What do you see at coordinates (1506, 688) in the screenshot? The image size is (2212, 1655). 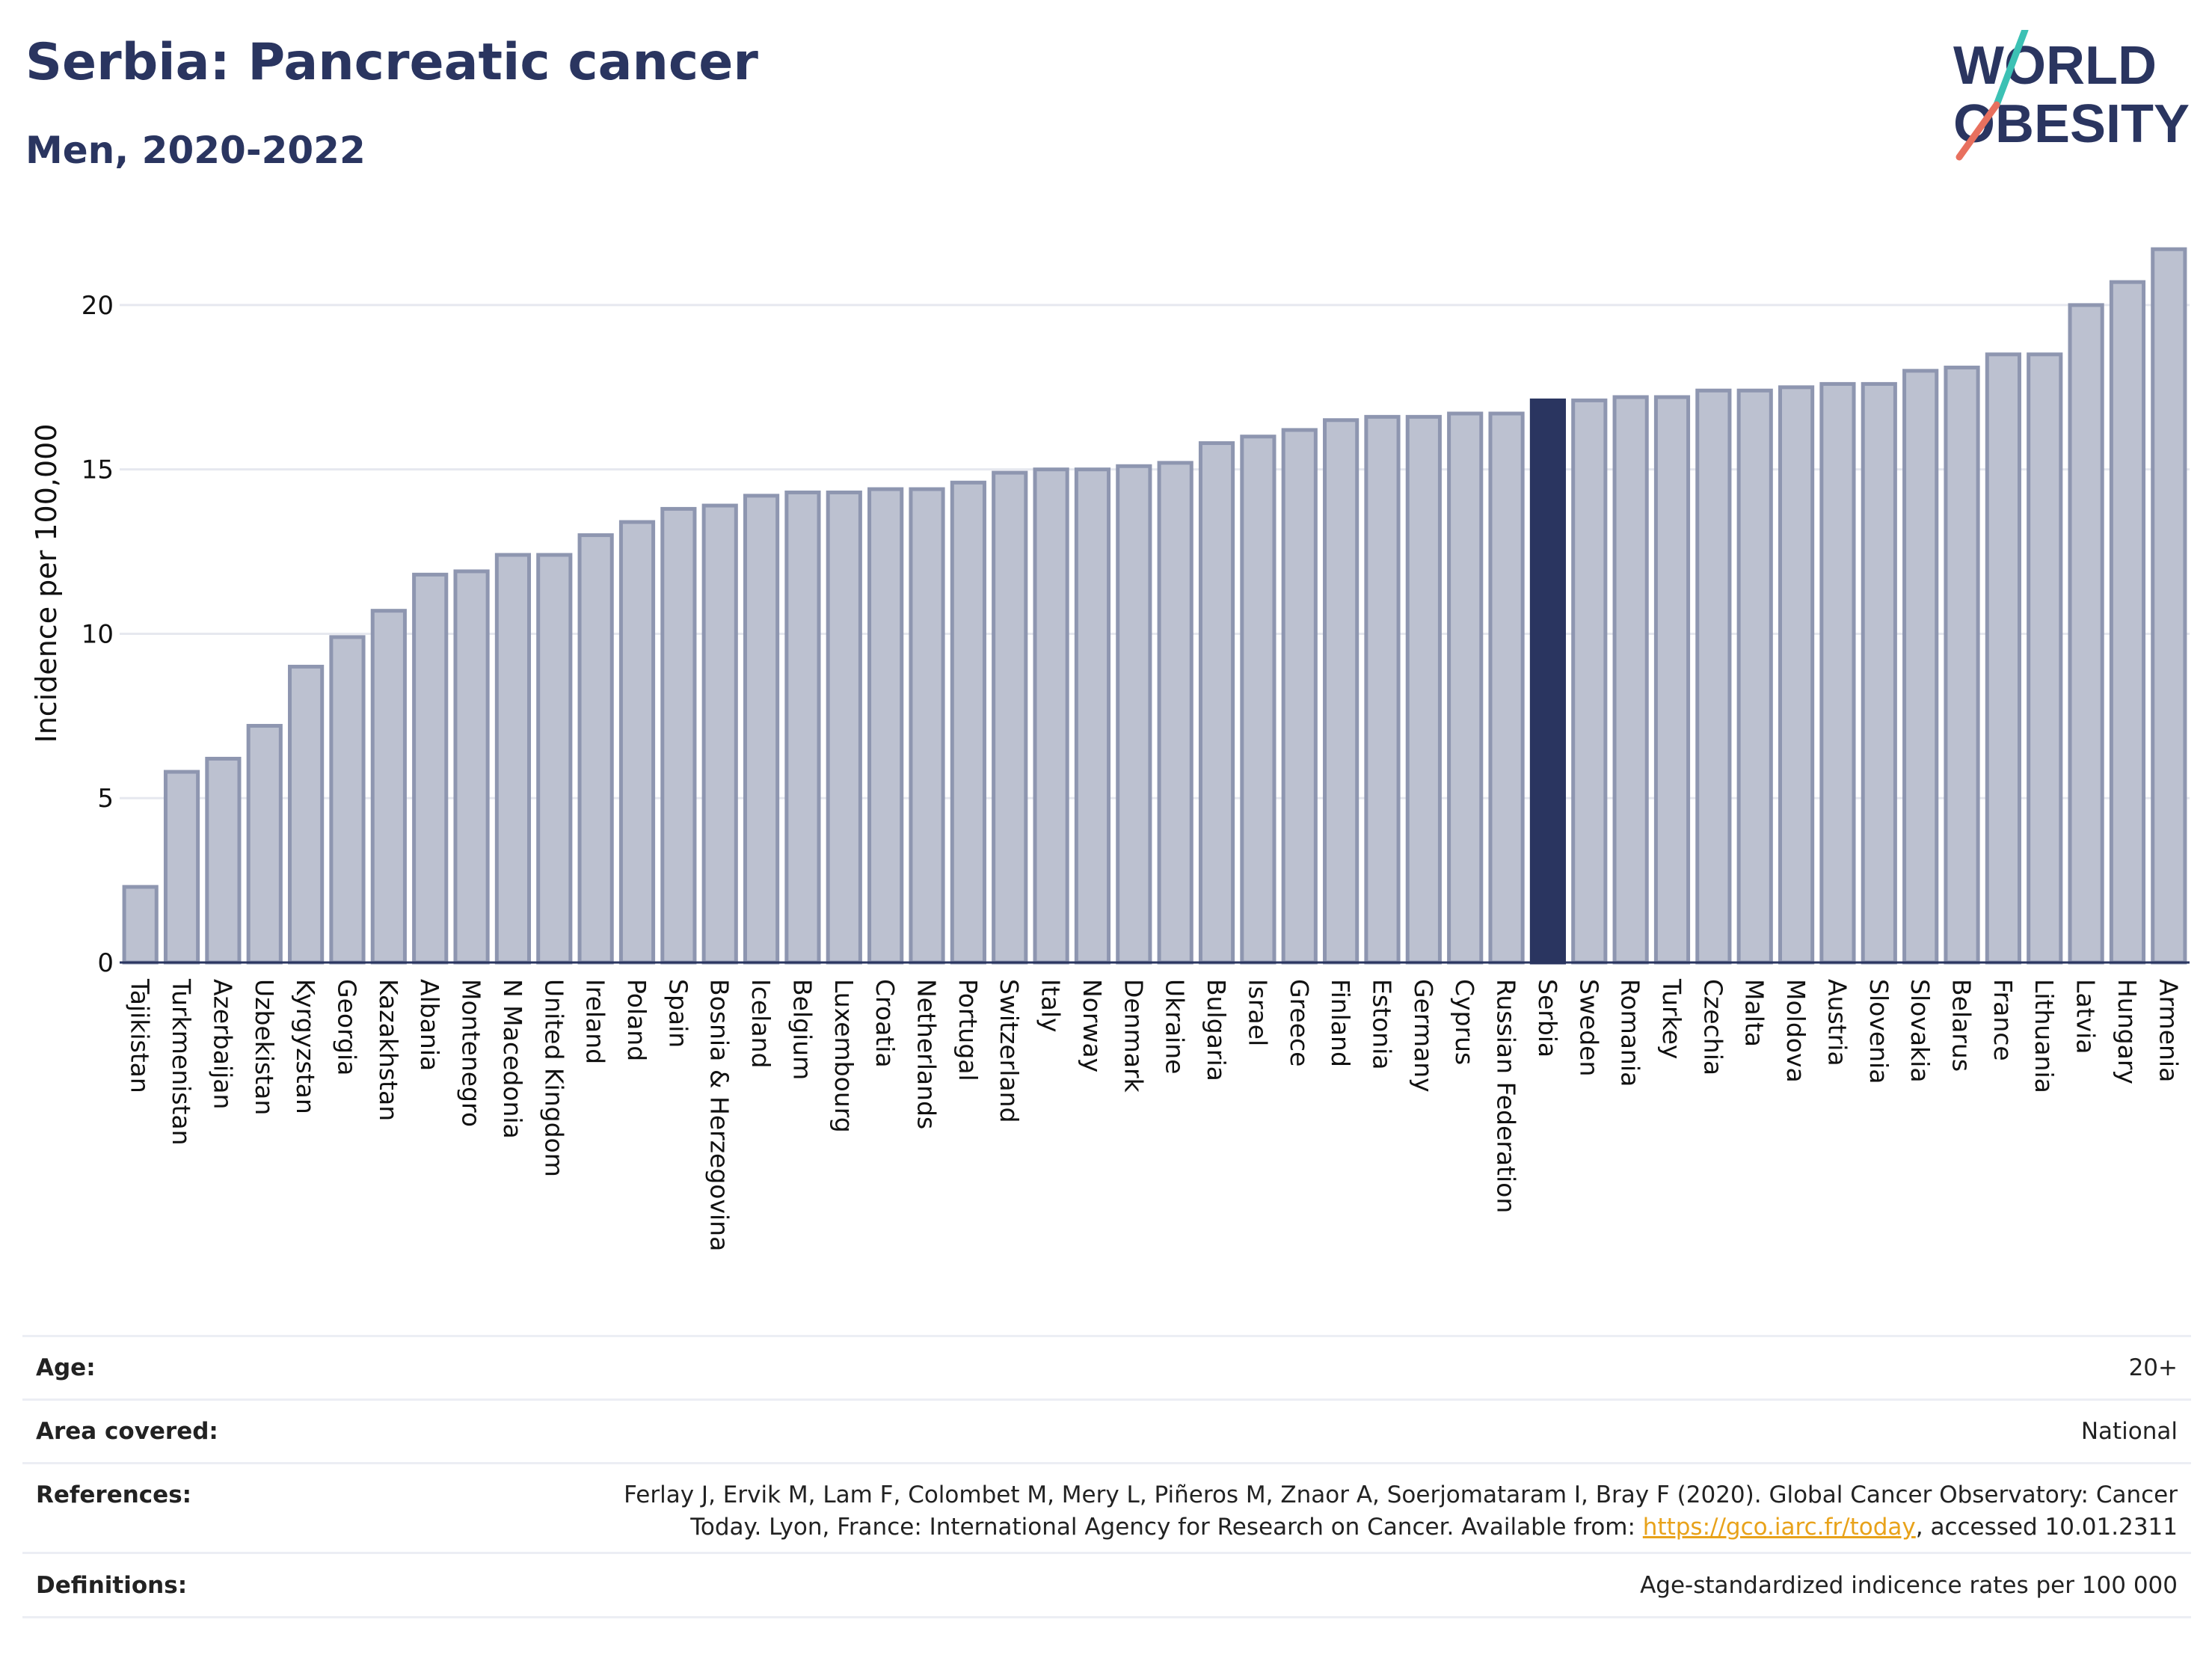 I see `bar-russian-federation` at bounding box center [1506, 688].